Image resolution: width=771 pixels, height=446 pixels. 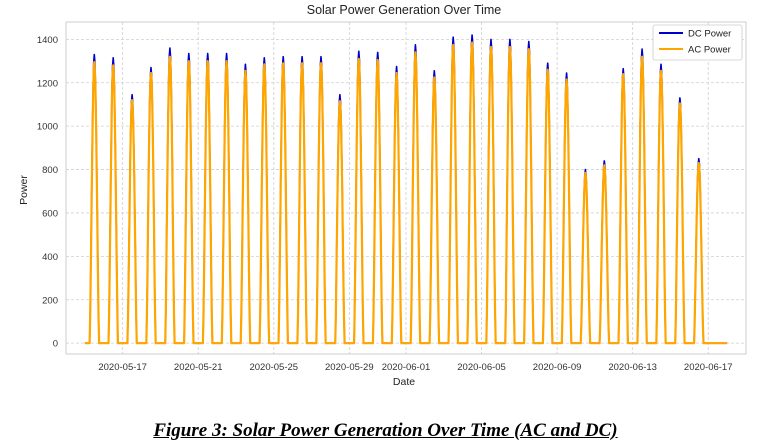 What do you see at coordinates (709, 34) in the screenshot?
I see `legend-label-dc: DC Power` at bounding box center [709, 34].